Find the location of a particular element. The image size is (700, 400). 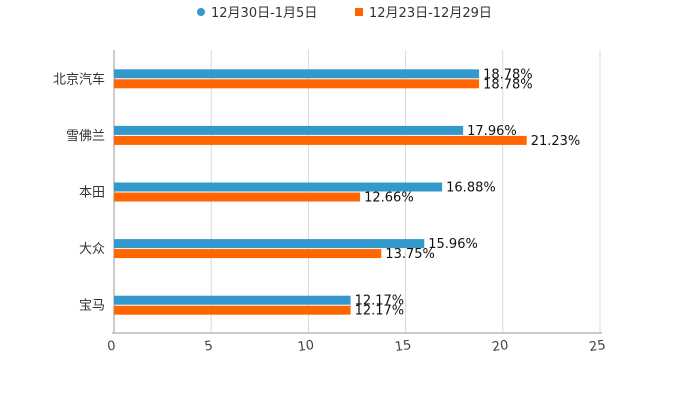

x-tick-label-5: 5 is located at coordinates (209, 347).